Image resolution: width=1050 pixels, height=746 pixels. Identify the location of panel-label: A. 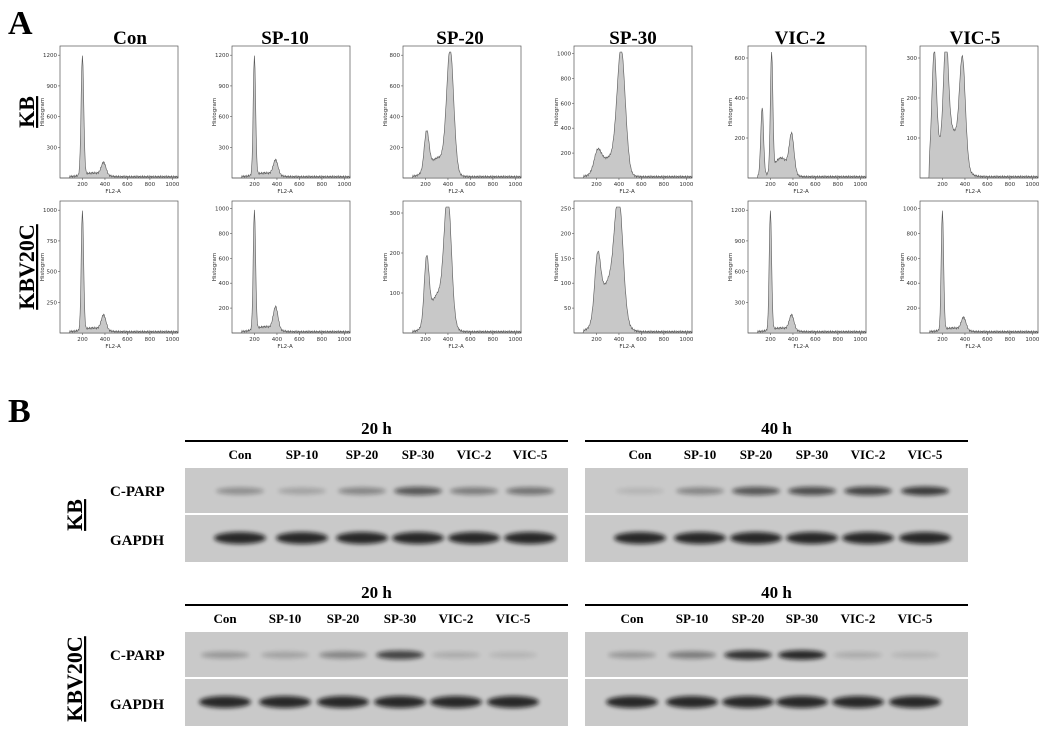
(20, 23).